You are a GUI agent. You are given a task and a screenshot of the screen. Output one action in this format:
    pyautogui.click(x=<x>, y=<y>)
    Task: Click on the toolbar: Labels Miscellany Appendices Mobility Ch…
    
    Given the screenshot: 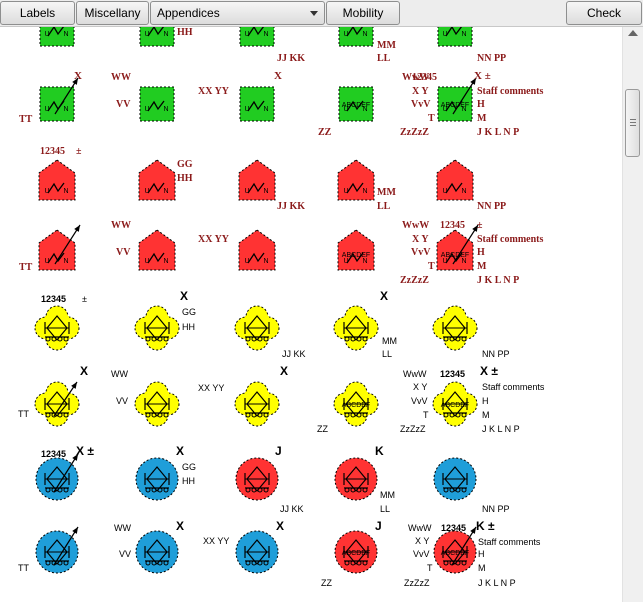 What is the action you would take?
    pyautogui.click(x=321, y=13)
    